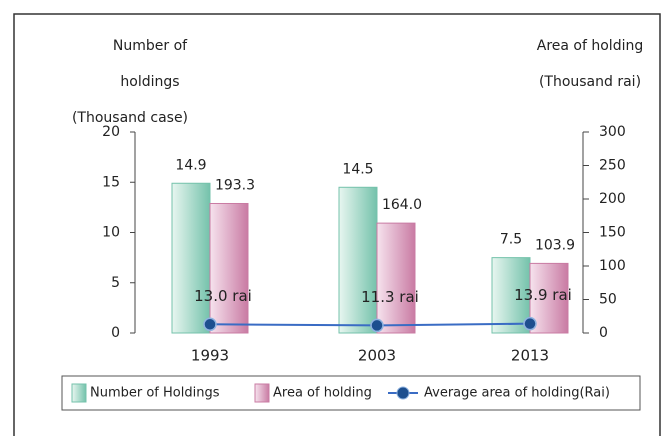 This screenshot has width=667, height=436. Describe the element at coordinates (555, 245) in the screenshot. I see `bar-value-label: 103.9` at that location.